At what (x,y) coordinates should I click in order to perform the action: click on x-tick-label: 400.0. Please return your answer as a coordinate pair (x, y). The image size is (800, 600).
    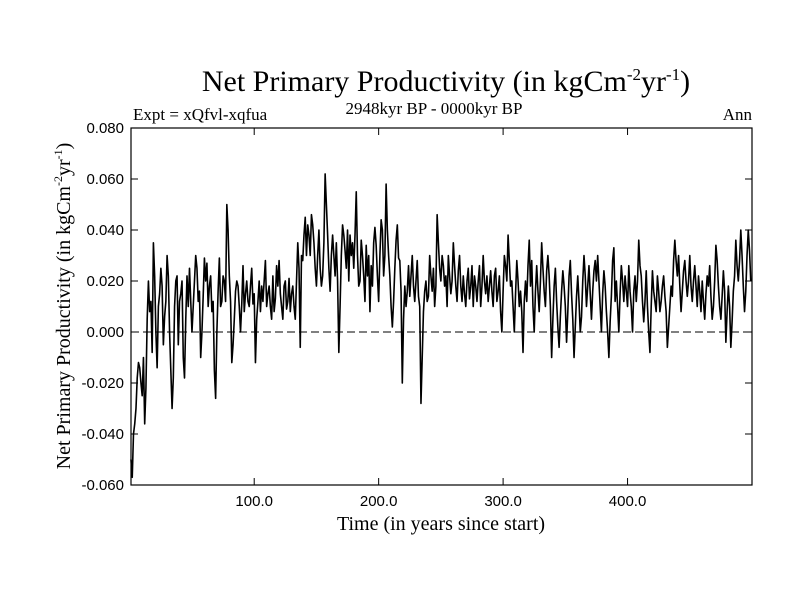
    Looking at the image, I should click on (628, 501).